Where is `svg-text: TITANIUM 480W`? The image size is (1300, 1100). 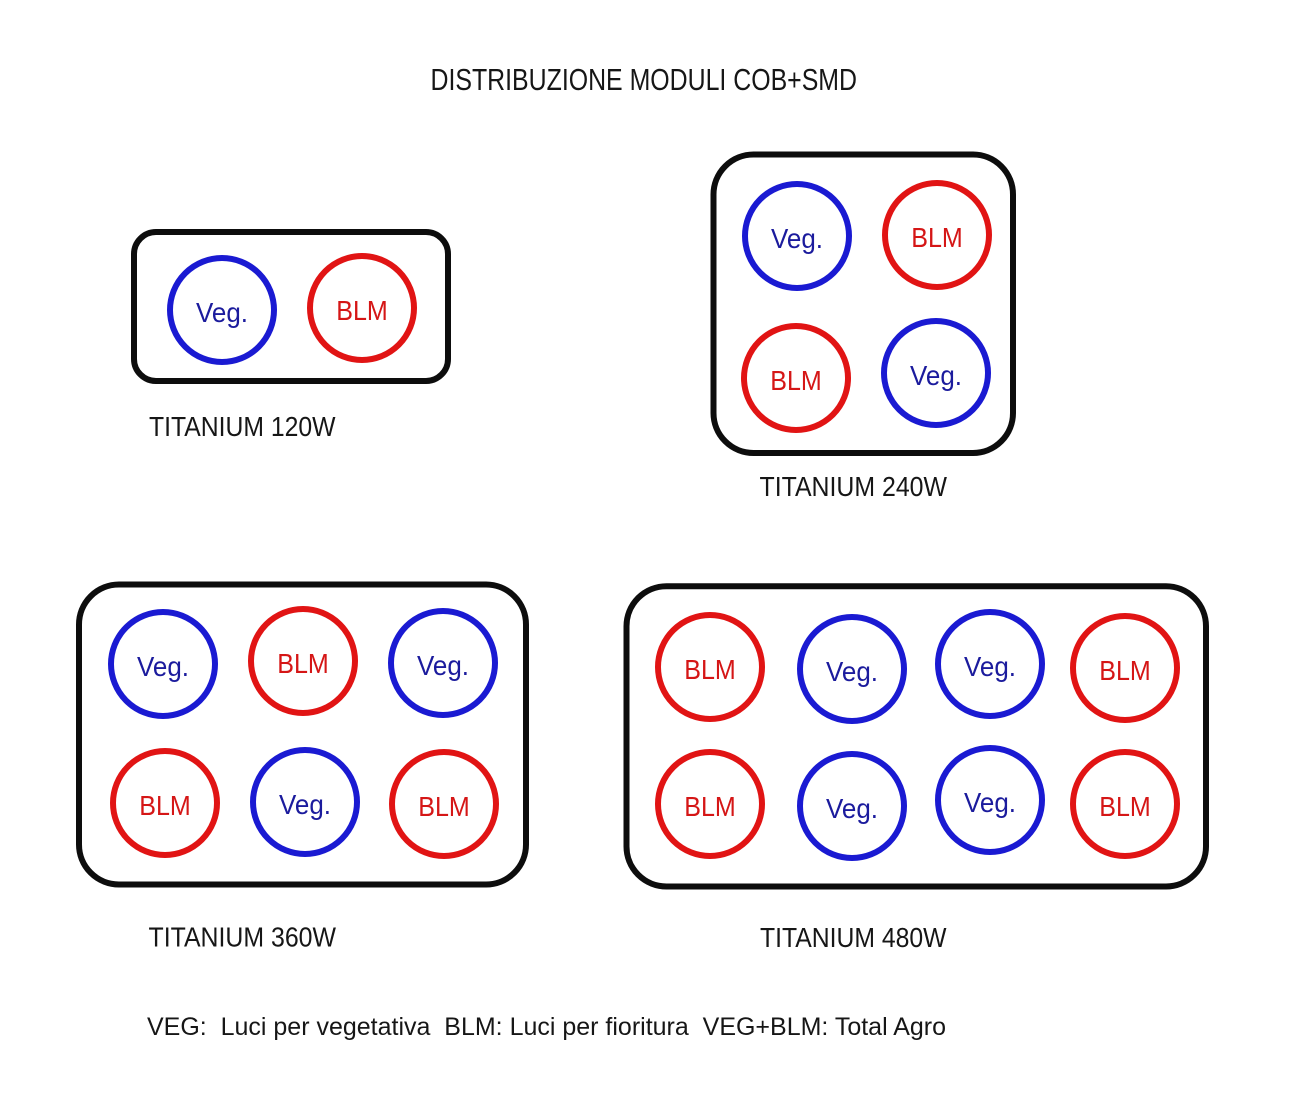 svg-text: TITANIUM 480W is located at coordinates (853, 937).